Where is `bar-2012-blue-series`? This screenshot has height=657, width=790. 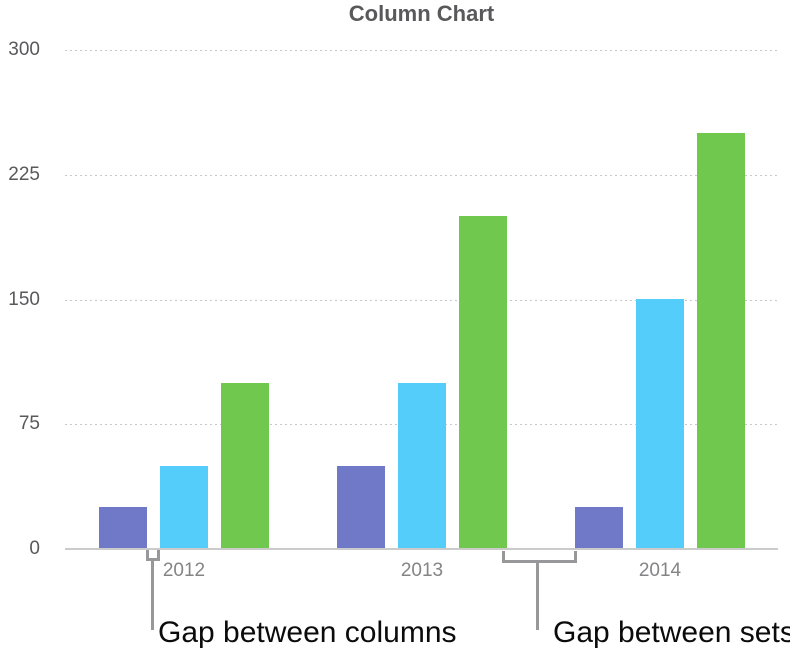
bar-2012-blue-series is located at coordinates (184, 507).